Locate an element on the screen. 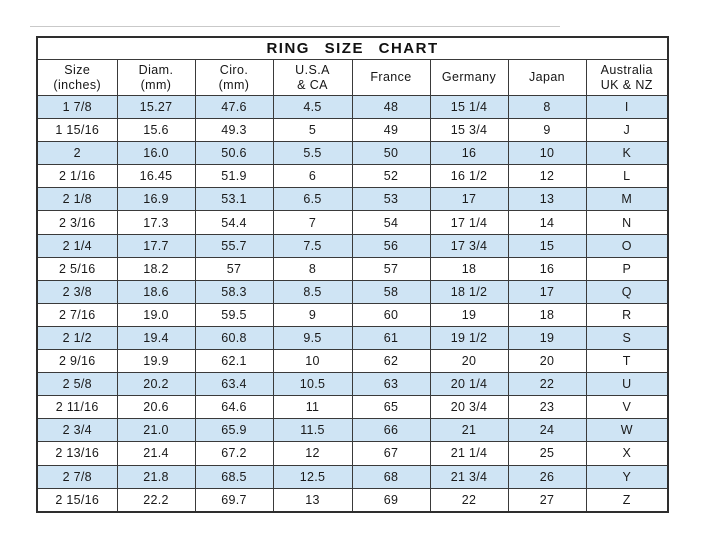 The width and height of the screenshot is (708, 549). table-cell-germany: 22 is located at coordinates (469, 500).